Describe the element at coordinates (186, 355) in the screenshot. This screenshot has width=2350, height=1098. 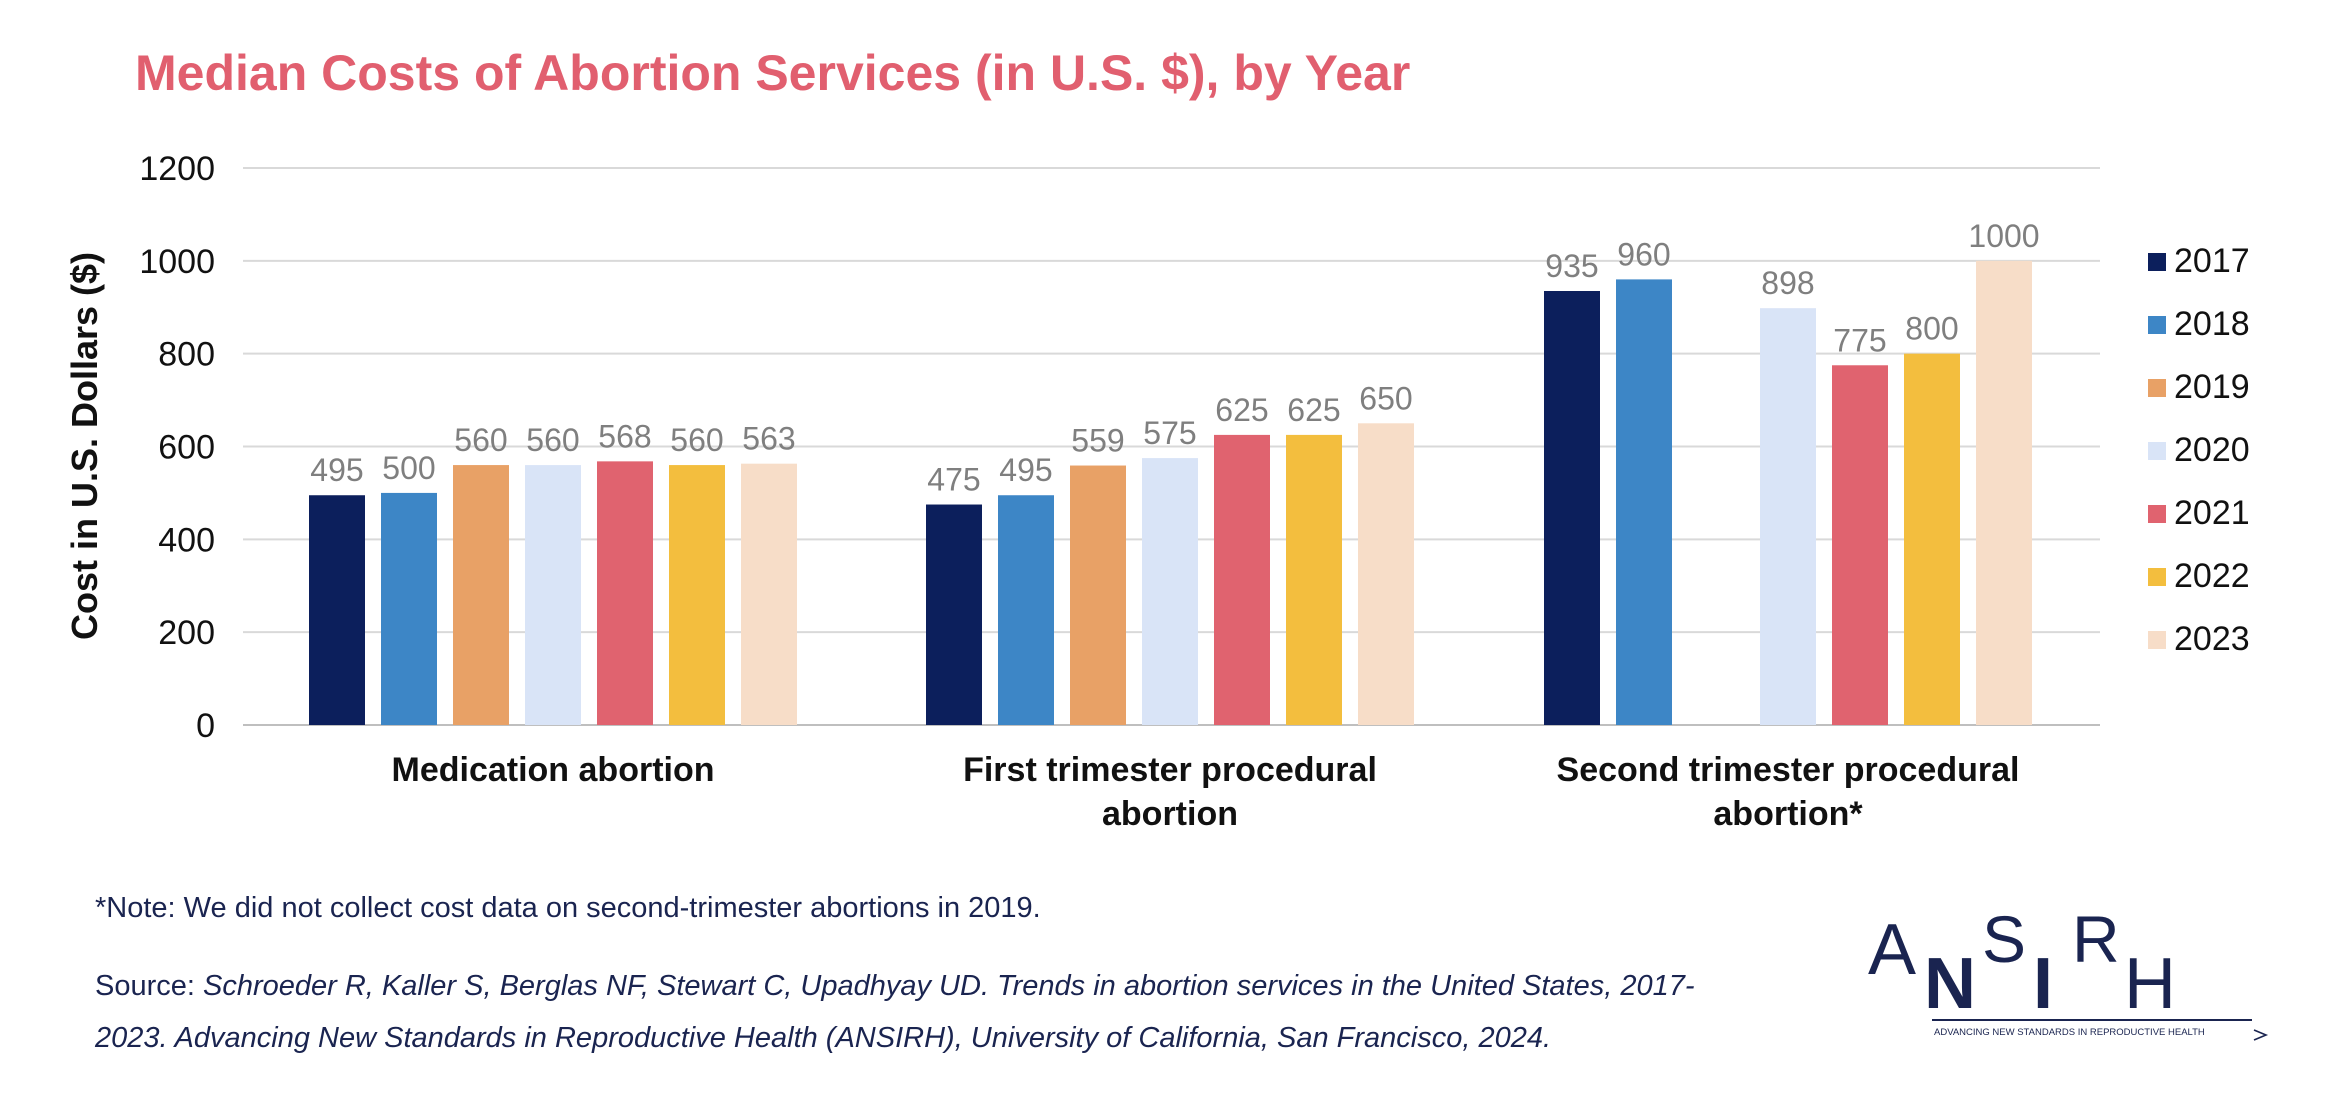
I see `y-tick-label: 800` at that location.